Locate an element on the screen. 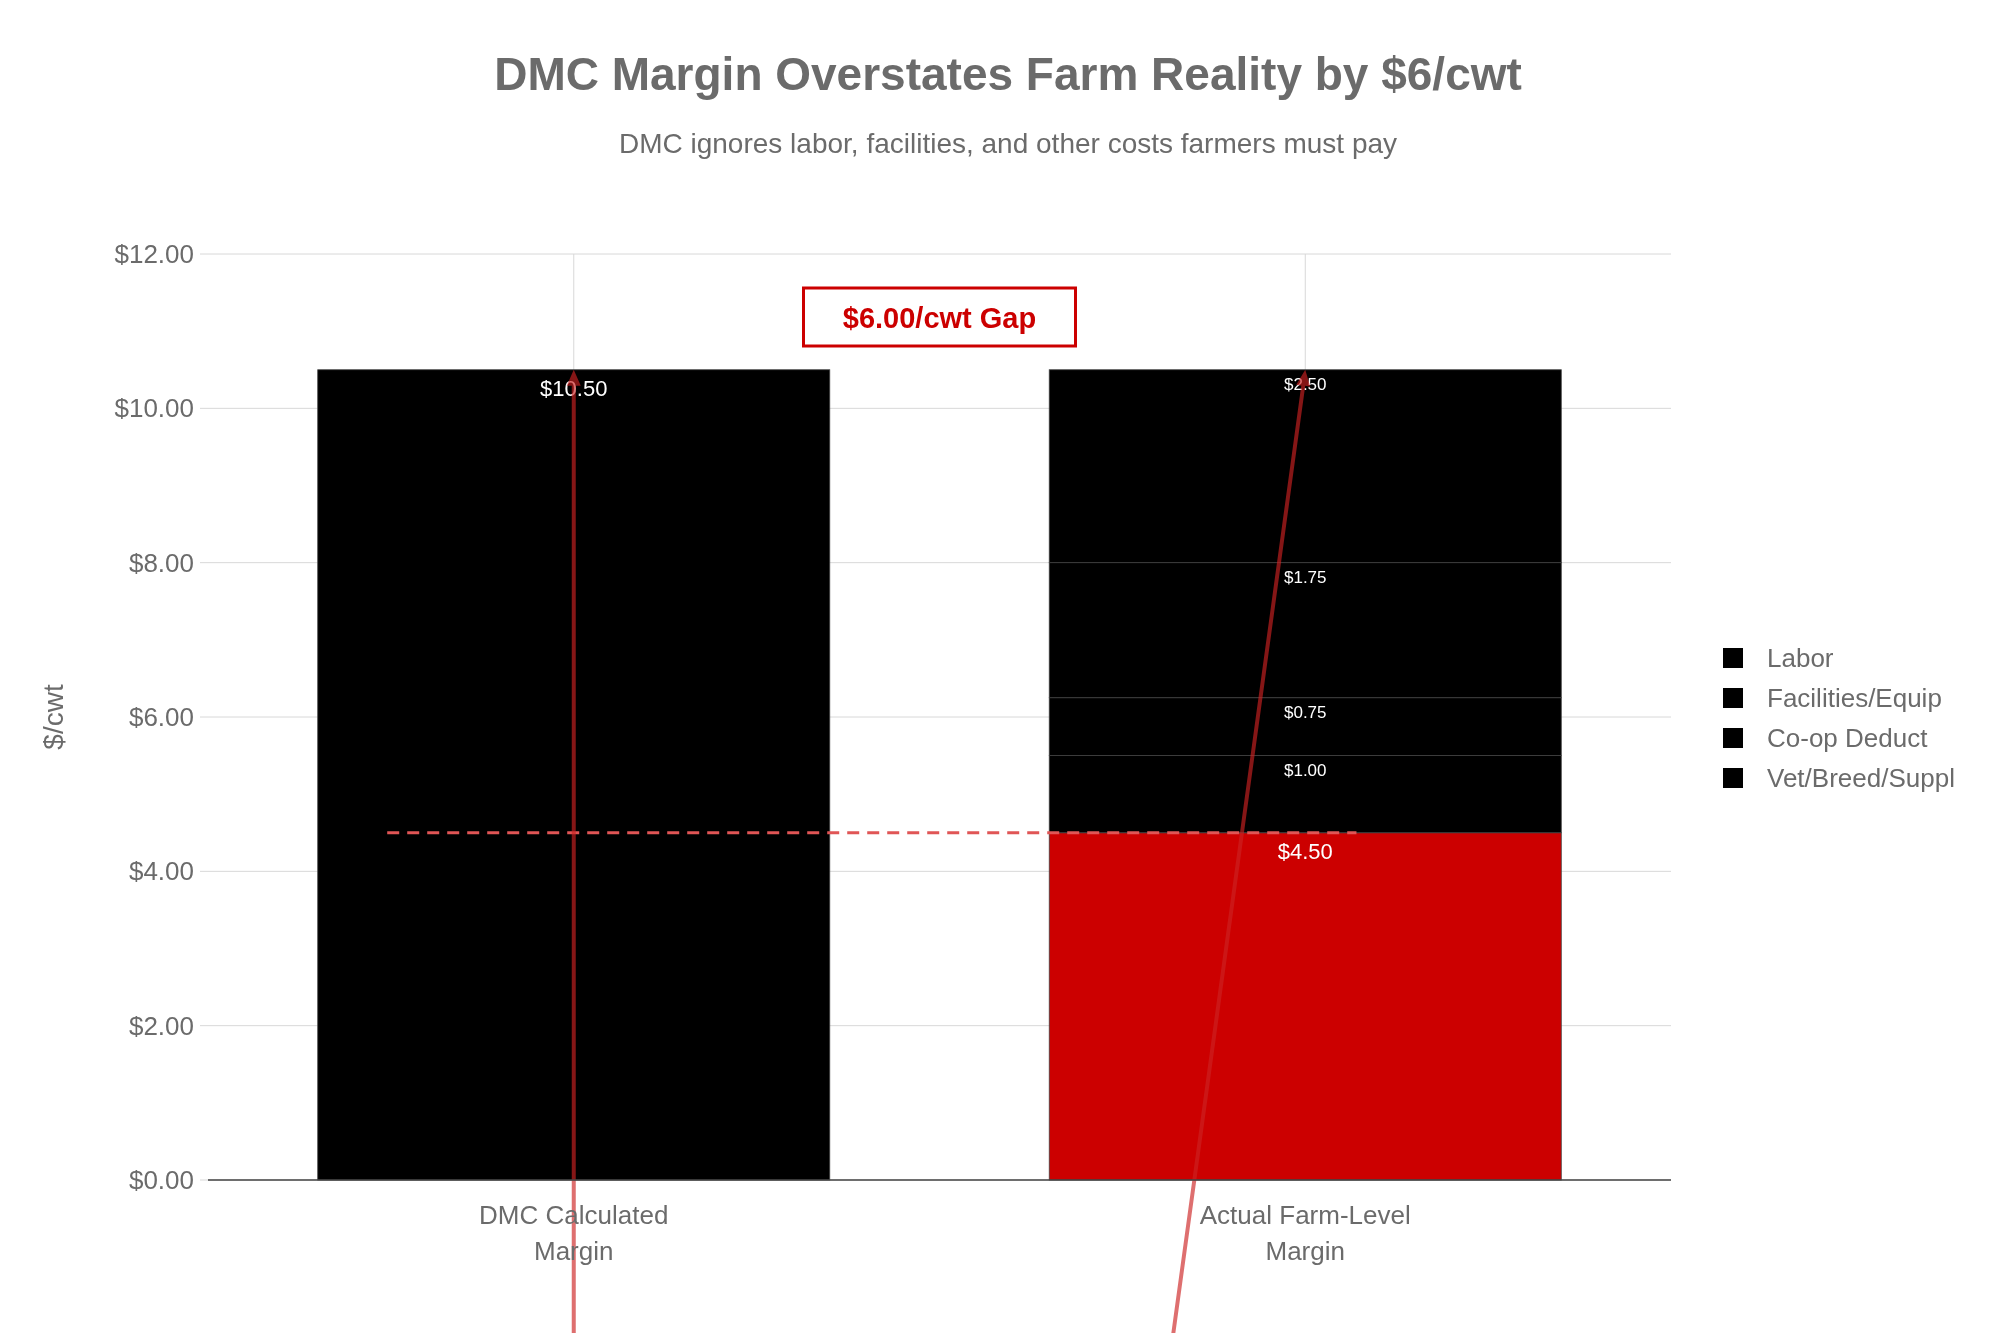 The width and height of the screenshot is (2000, 1333). y-tick-label: $12.00 is located at coordinates (154, 254).